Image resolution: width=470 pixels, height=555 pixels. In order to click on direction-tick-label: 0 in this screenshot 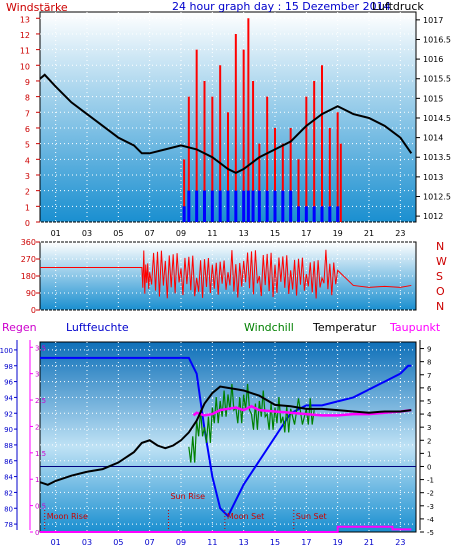, I will do `click(33, 310)`.